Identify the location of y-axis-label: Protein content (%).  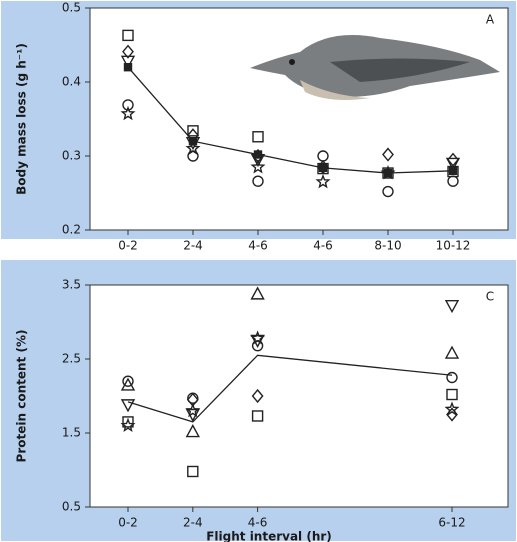
(22, 396).